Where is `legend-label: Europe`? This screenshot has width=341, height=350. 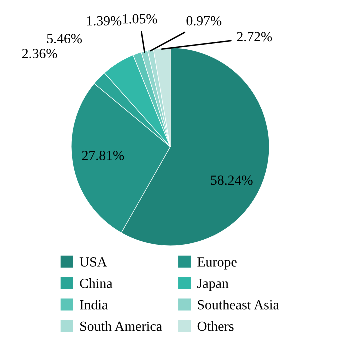
legend-label: Europe is located at coordinates (217, 264).